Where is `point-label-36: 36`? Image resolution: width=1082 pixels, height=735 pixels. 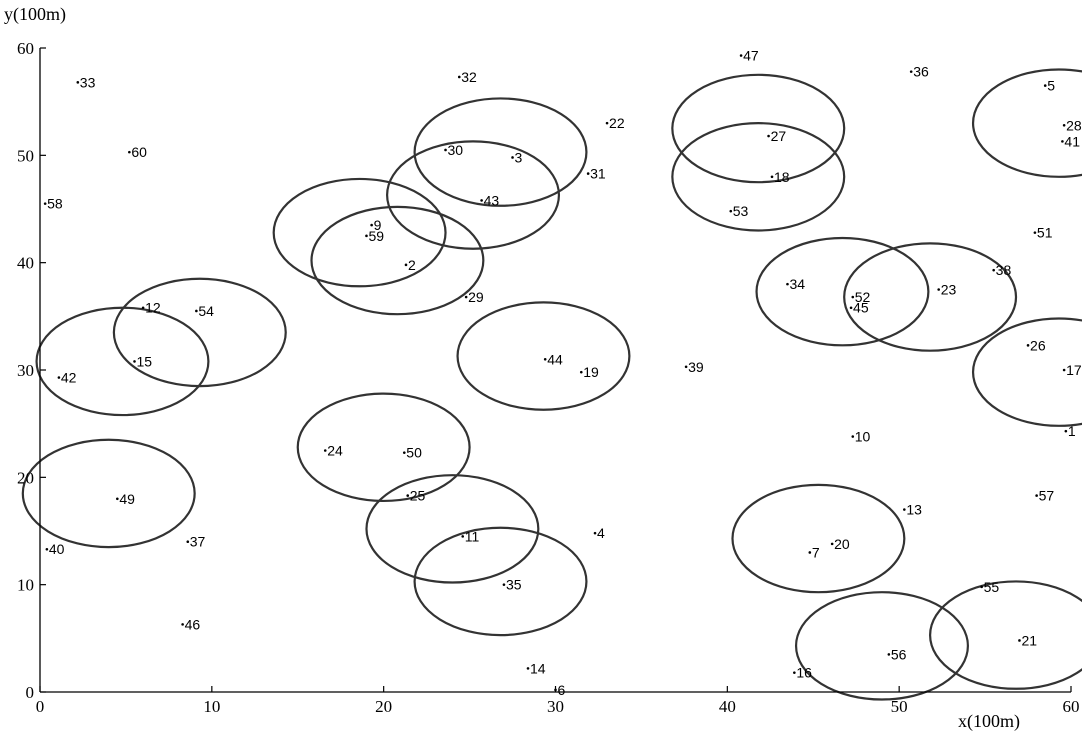 point-label-36: 36 is located at coordinates (921, 72).